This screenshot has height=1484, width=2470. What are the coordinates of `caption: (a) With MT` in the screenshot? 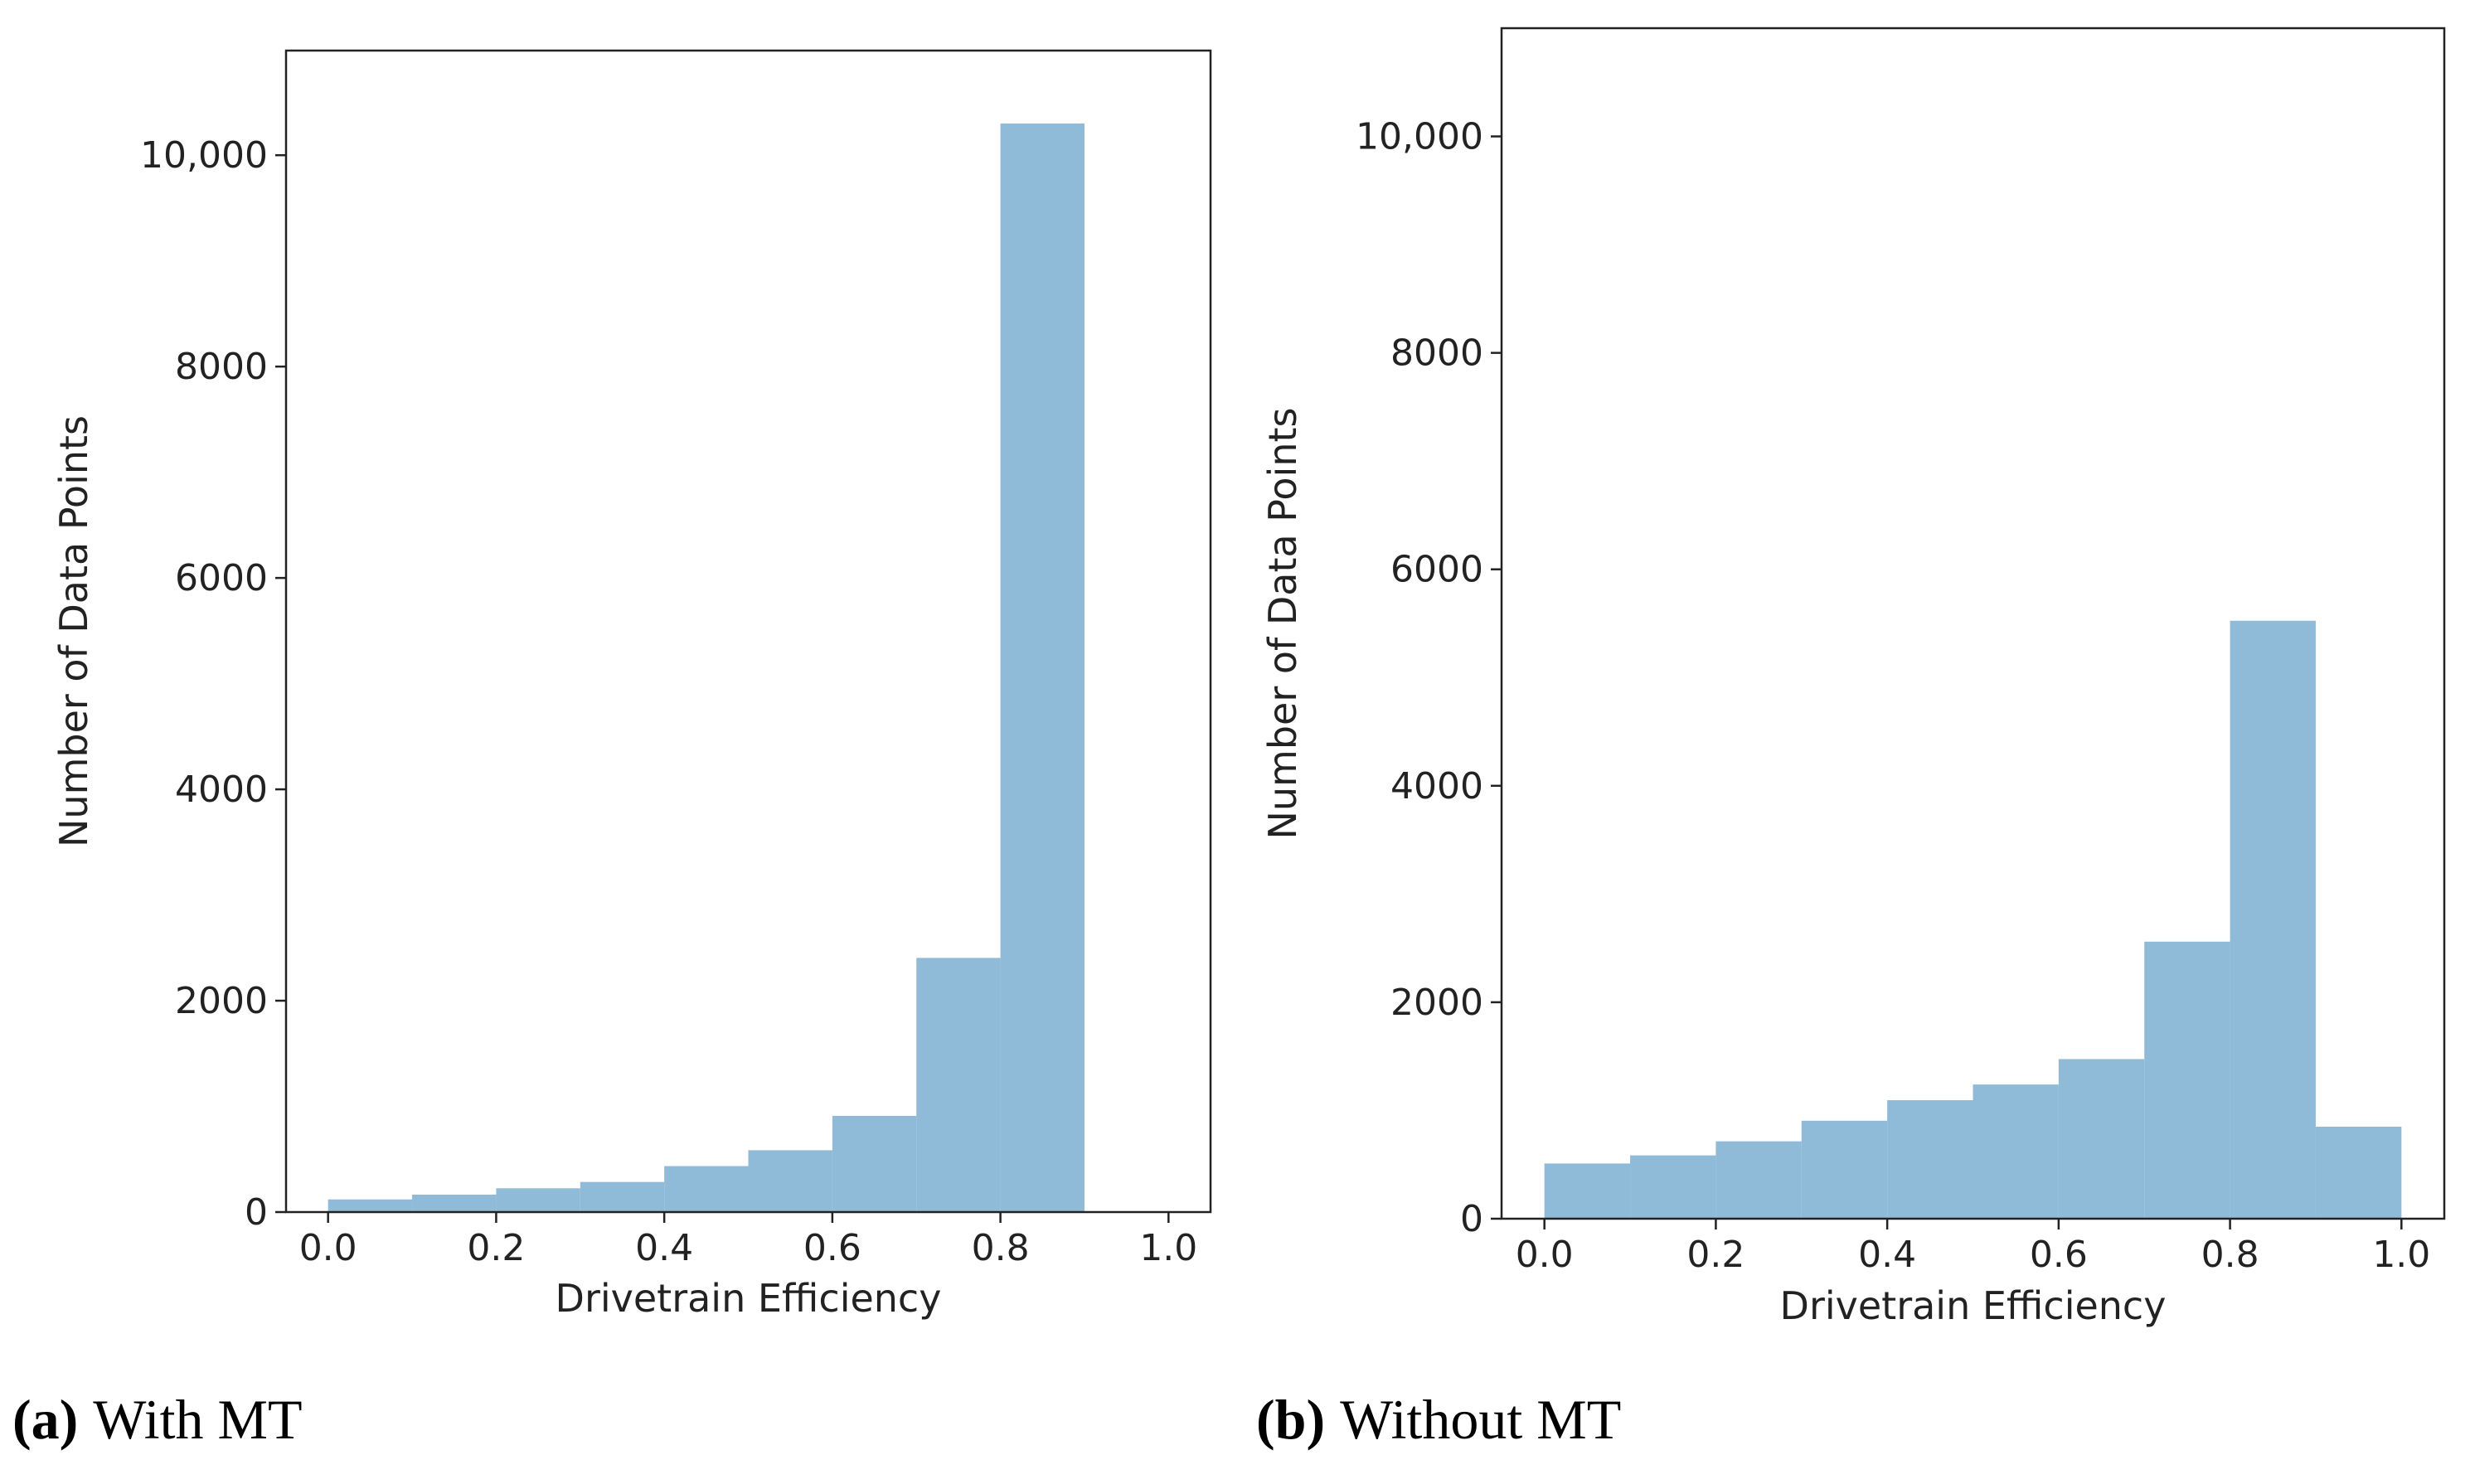 It's located at (157, 1420).